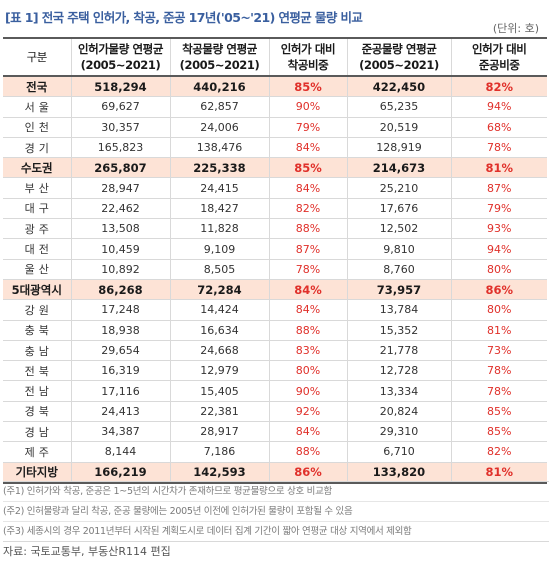  Describe the element at coordinates (121, 229) in the screenshot. I see `permit-cell: 13,508` at that location.